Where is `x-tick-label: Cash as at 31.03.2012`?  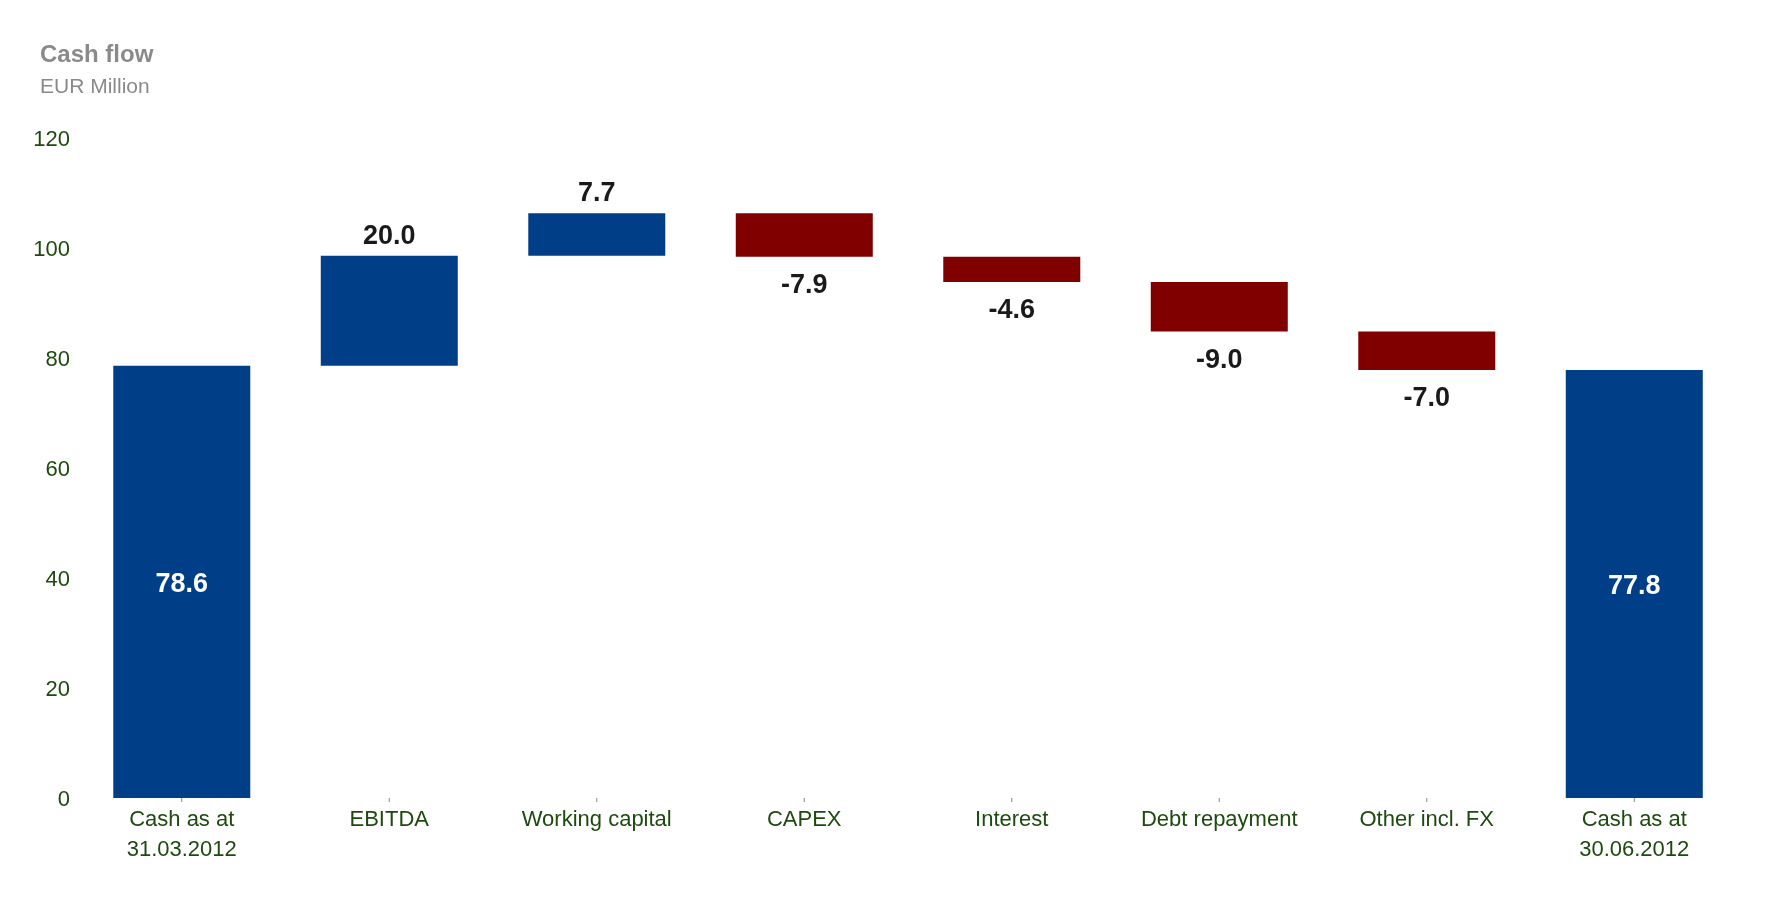 x-tick-label: Cash as at 31.03.2012 is located at coordinates (181, 833).